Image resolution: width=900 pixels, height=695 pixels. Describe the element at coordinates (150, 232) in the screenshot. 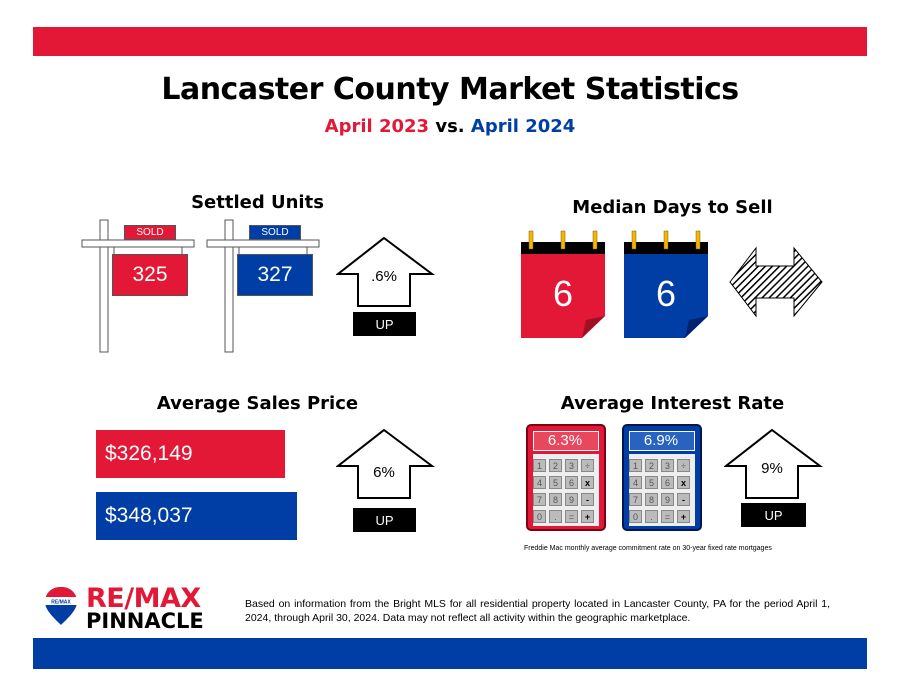

I see `sold-tag-2023: SOLD` at that location.